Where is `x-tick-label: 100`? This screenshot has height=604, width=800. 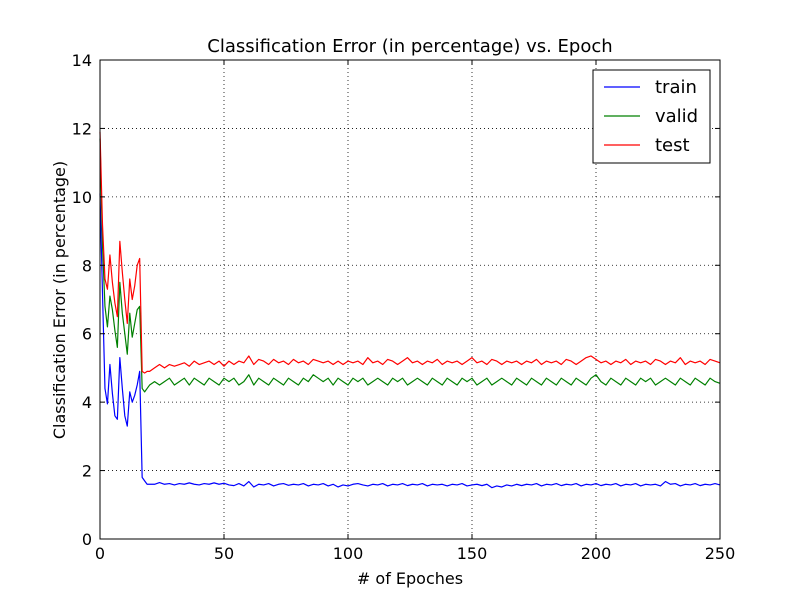
x-tick-label: 100 is located at coordinates (348, 553).